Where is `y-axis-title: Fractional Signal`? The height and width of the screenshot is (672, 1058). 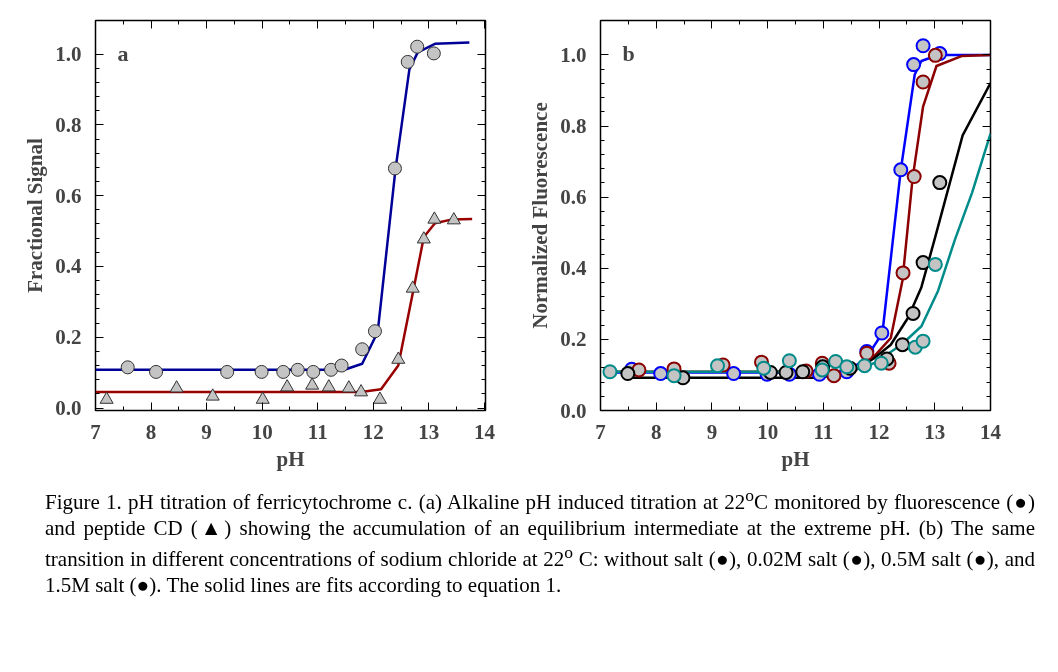
y-axis-title: Fractional Signal is located at coordinates (35, 215).